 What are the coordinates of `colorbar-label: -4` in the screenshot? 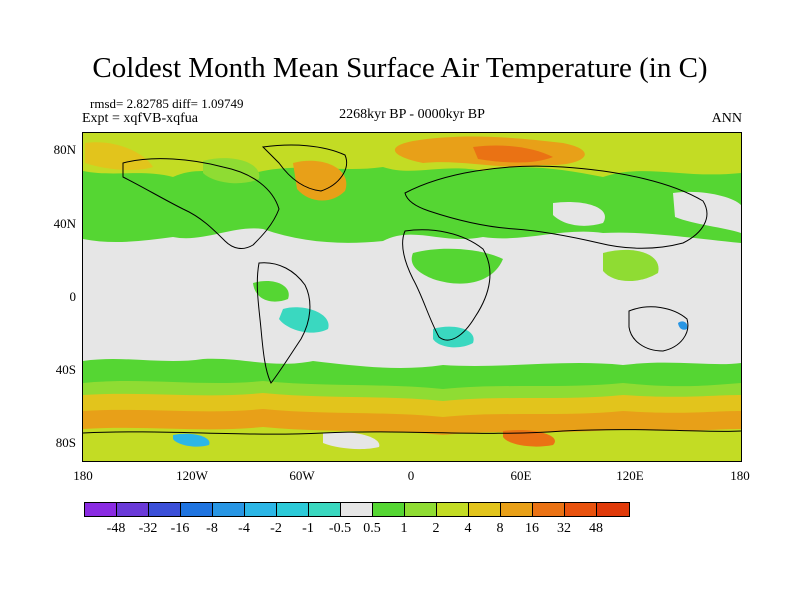 It's located at (244, 528).